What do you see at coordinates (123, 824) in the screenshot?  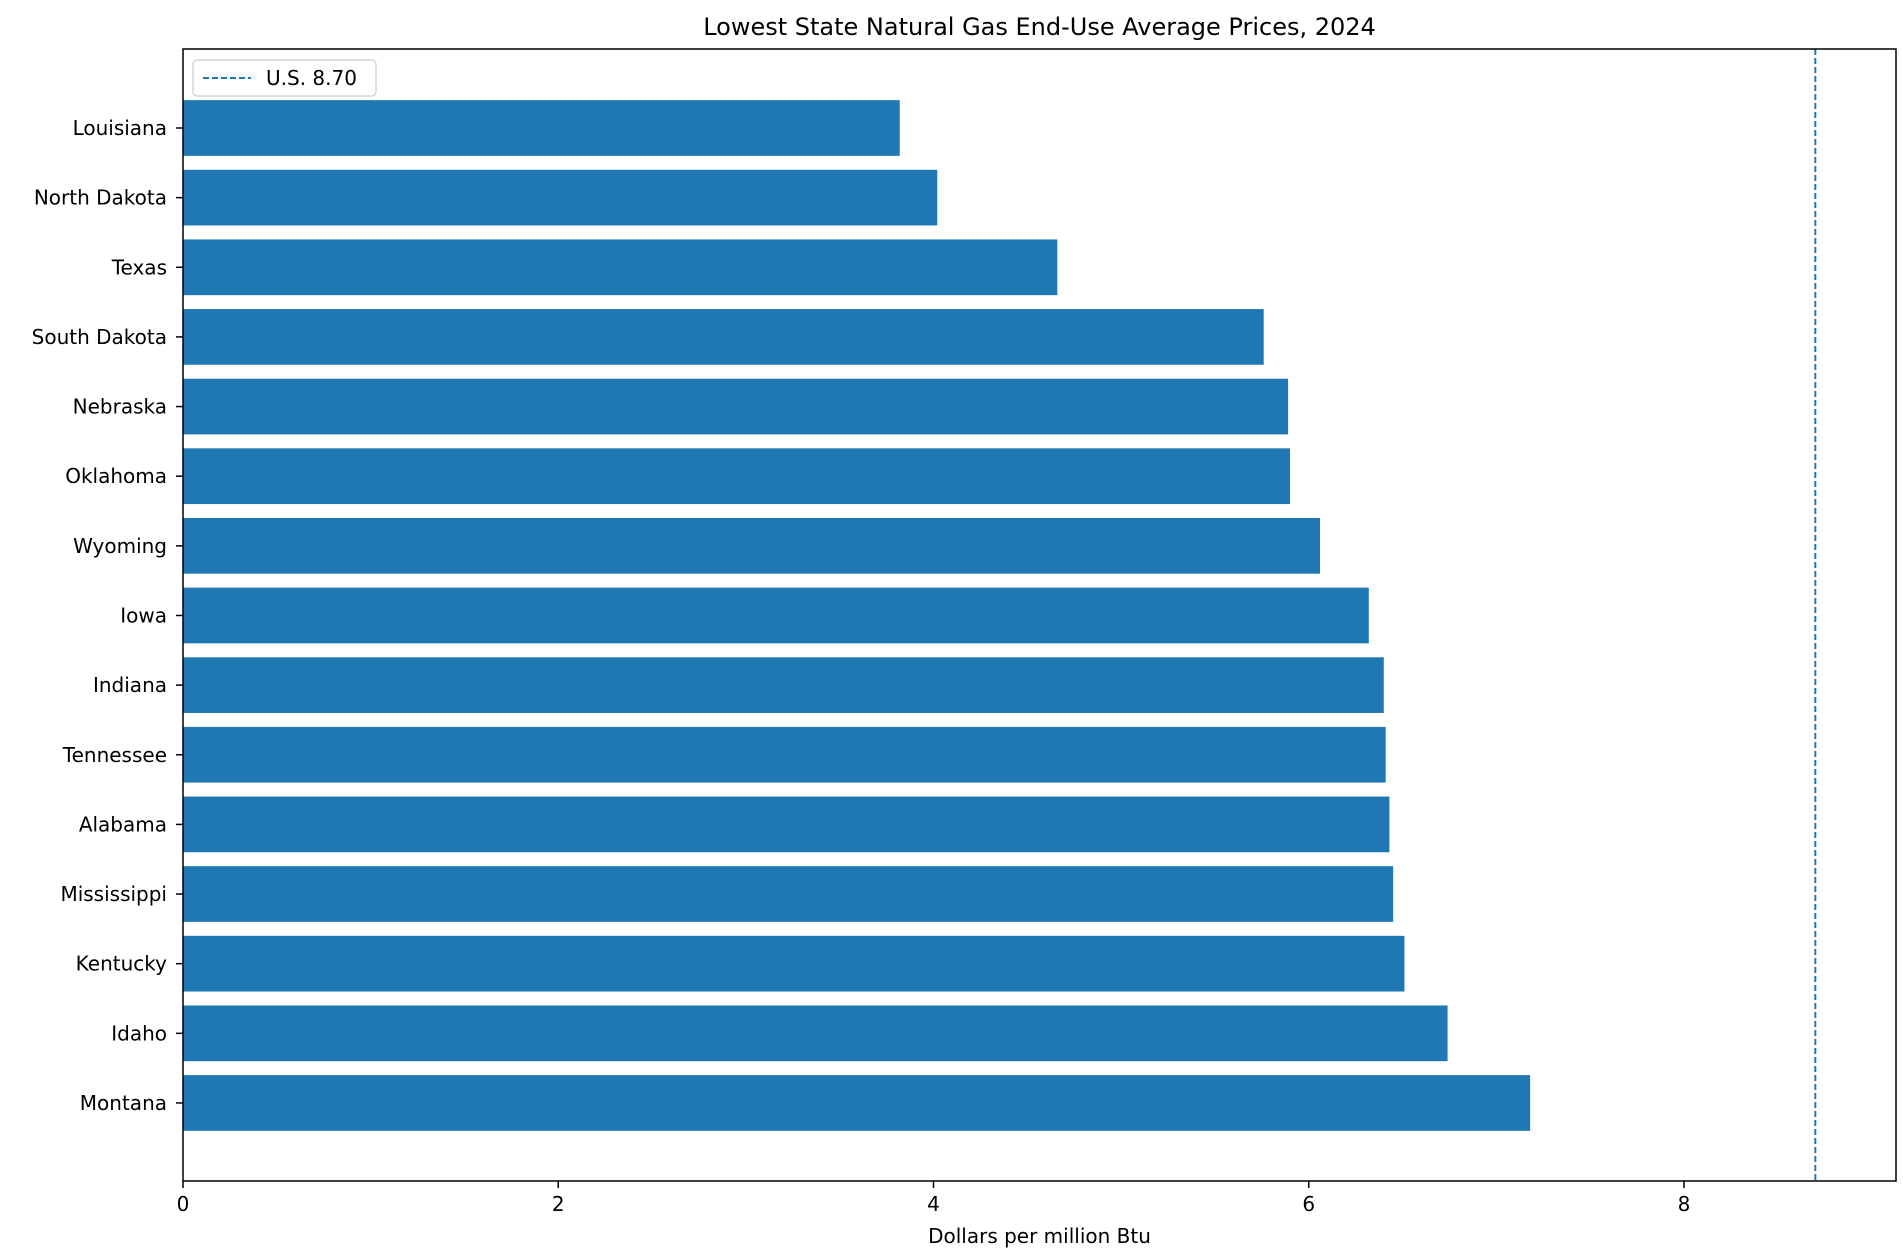 I see `y-tick-label: Alabama` at bounding box center [123, 824].